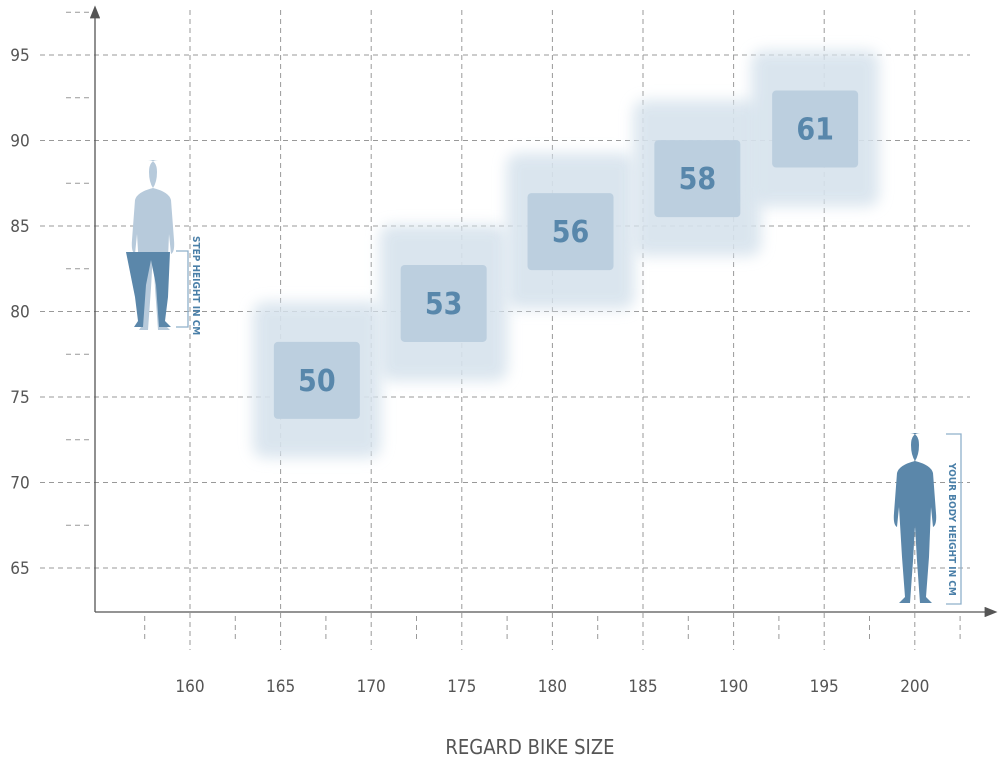  What do you see at coordinates (914, 687) in the screenshot?
I see `x-tick-label: 200` at bounding box center [914, 687].